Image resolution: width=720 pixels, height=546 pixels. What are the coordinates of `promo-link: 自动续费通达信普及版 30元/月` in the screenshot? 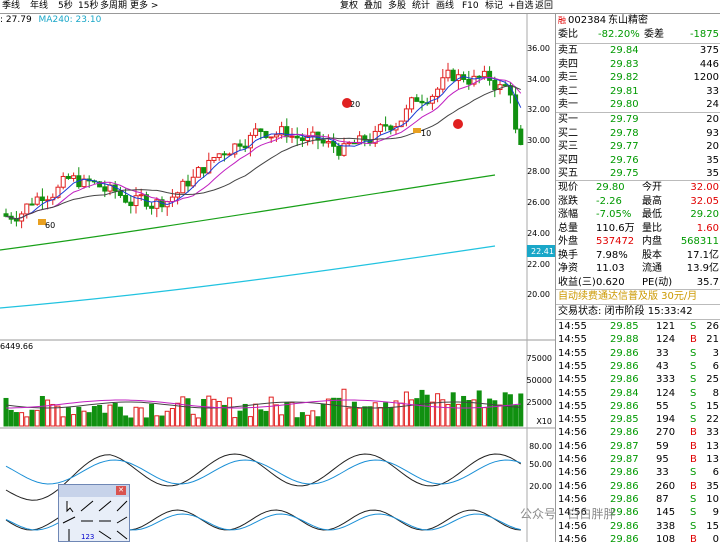 It's located at (628, 296).